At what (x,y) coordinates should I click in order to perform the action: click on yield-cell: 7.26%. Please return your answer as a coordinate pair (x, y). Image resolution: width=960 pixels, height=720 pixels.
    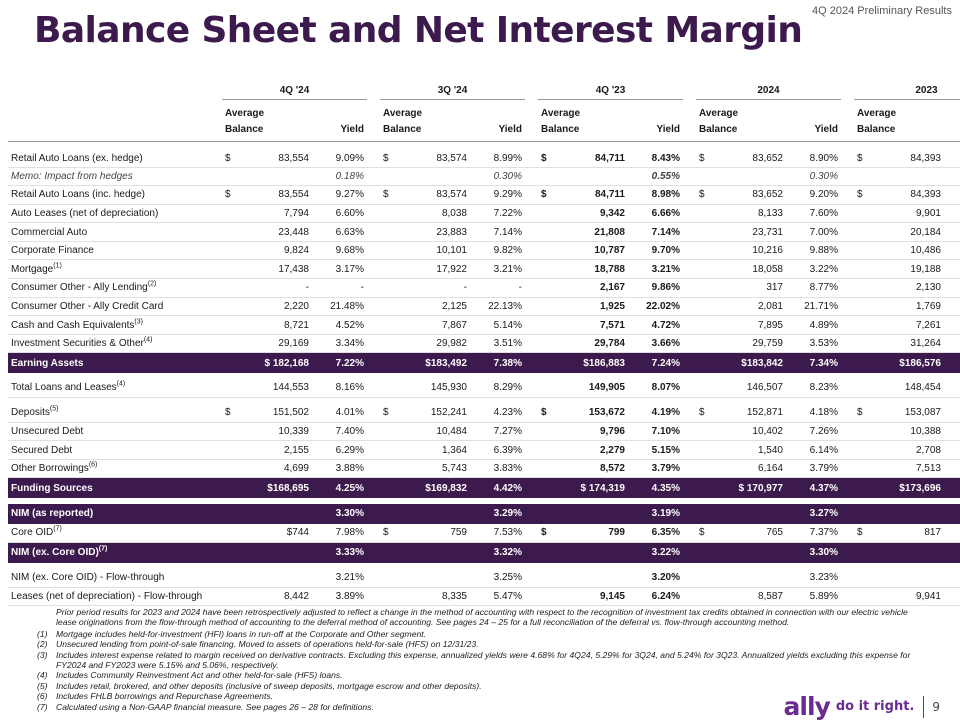
    Looking at the image, I should click on (813, 432).